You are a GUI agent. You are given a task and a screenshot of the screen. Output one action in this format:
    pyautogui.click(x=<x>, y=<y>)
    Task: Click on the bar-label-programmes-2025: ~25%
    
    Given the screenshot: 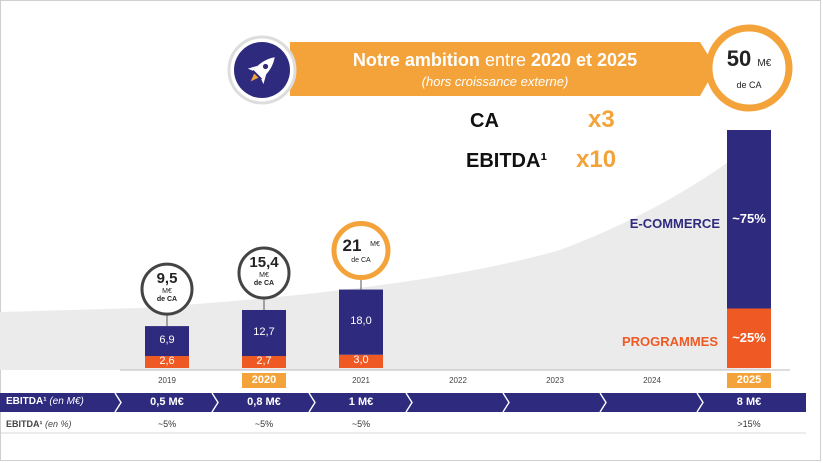 What is the action you would take?
    pyautogui.click(x=749, y=338)
    